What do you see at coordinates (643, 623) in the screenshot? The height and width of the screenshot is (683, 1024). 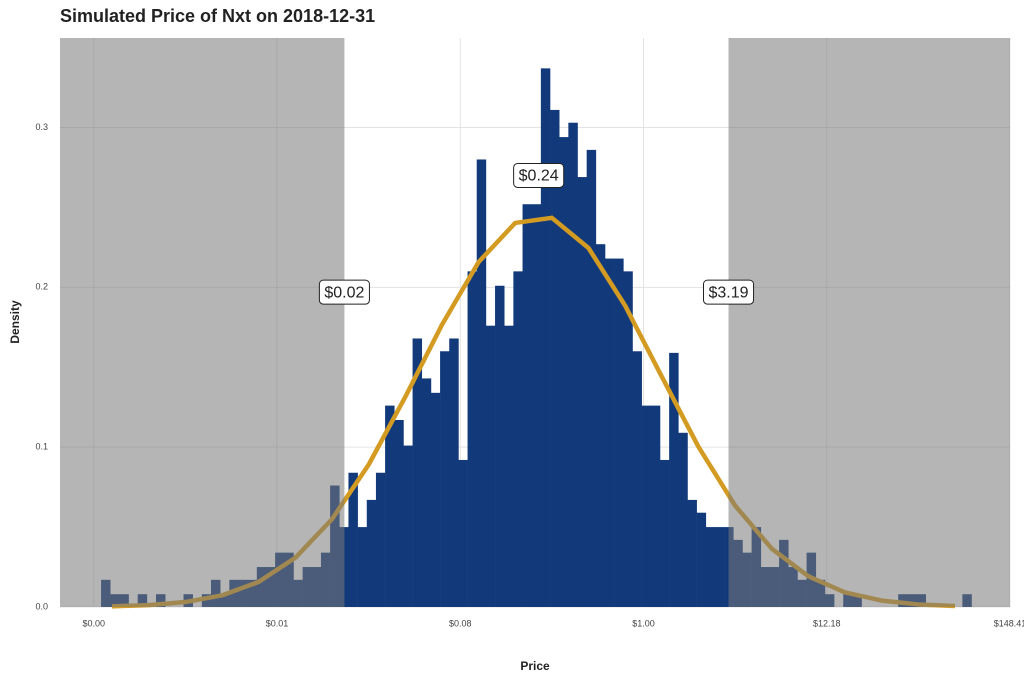 I see `x-tick-label: $1.00` at bounding box center [643, 623].